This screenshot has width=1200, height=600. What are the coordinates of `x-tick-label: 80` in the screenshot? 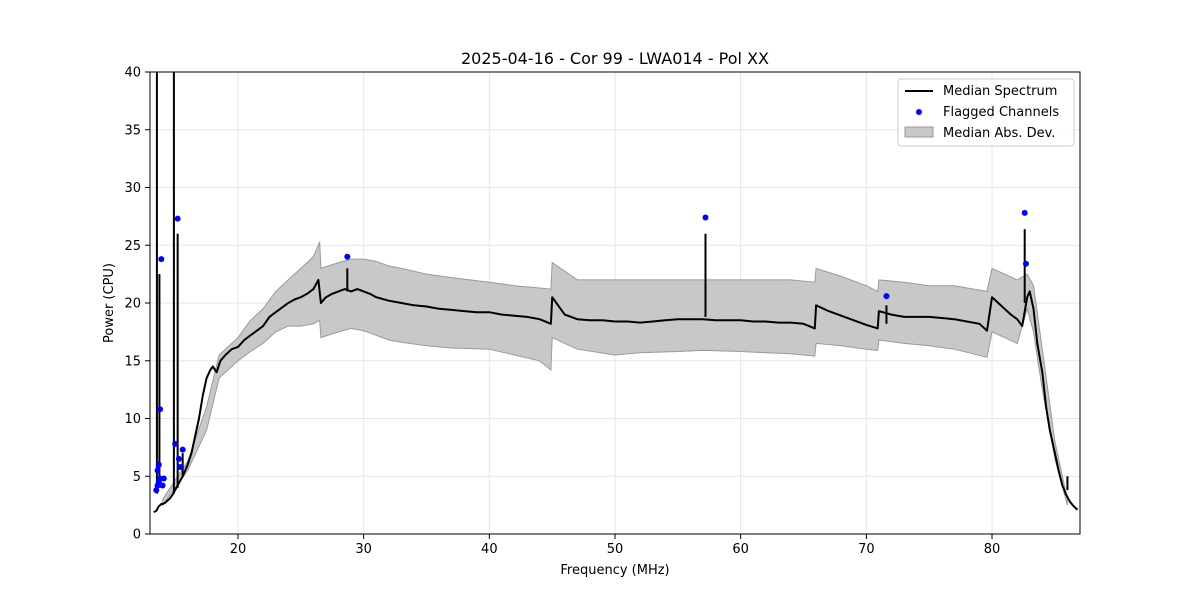 It's located at (992, 549).